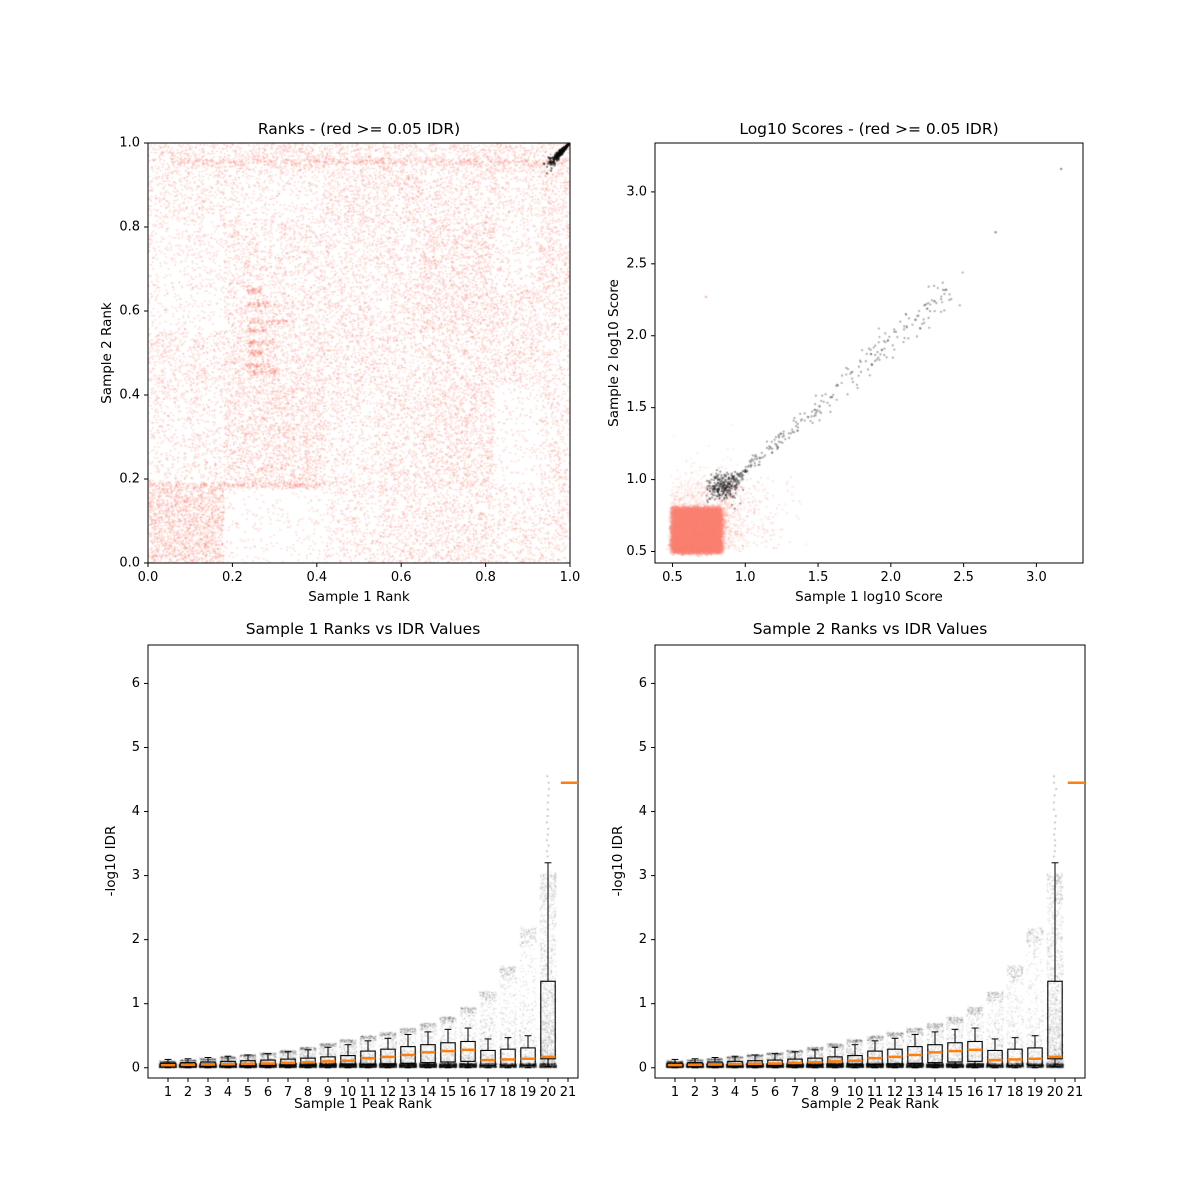  What do you see at coordinates (890, 577) in the screenshot?
I see `x-tick-label: 2.0` at bounding box center [890, 577].